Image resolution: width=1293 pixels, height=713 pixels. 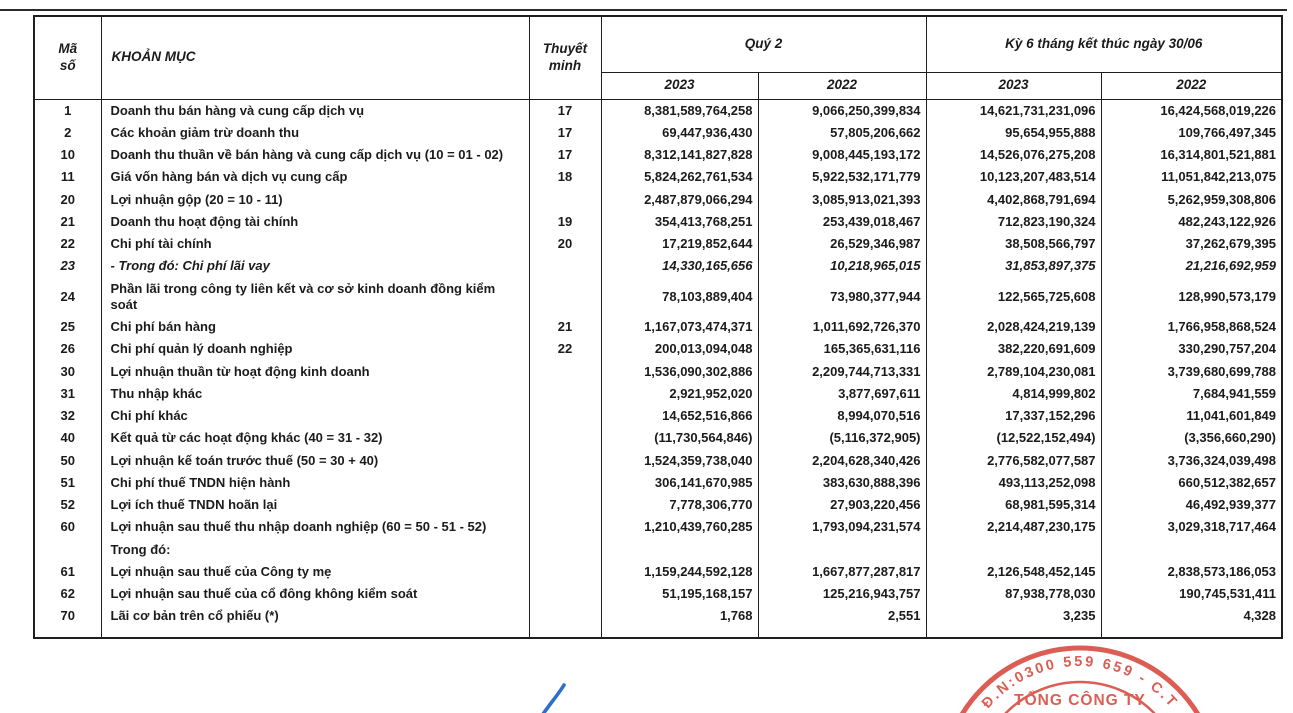 What do you see at coordinates (1013, 594) in the screenshot?
I see `value-h1-2023: 87,938,778,030` at bounding box center [1013, 594].